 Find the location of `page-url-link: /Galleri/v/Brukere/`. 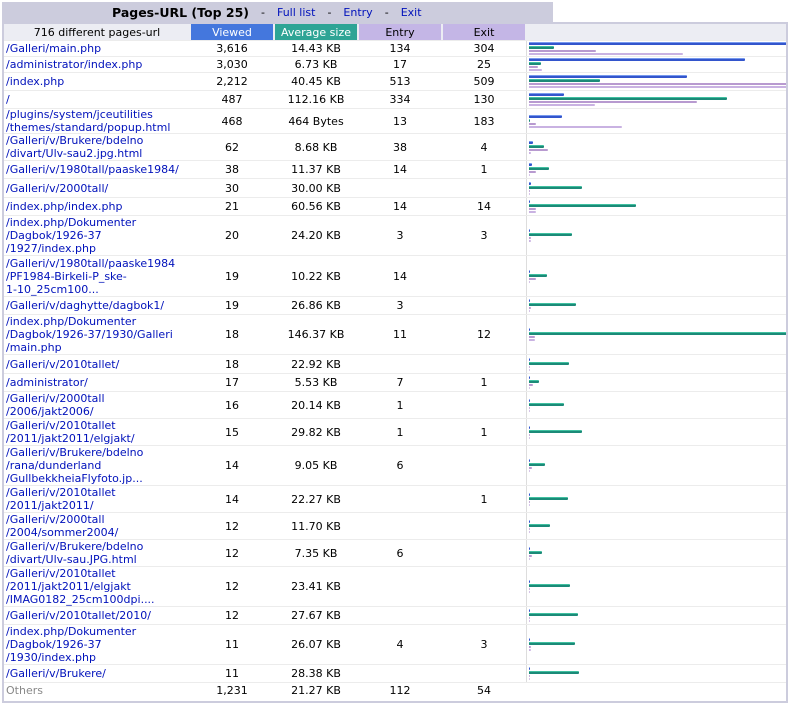

page-url-link: /Galleri/v/Brukere/ is located at coordinates (56, 673).